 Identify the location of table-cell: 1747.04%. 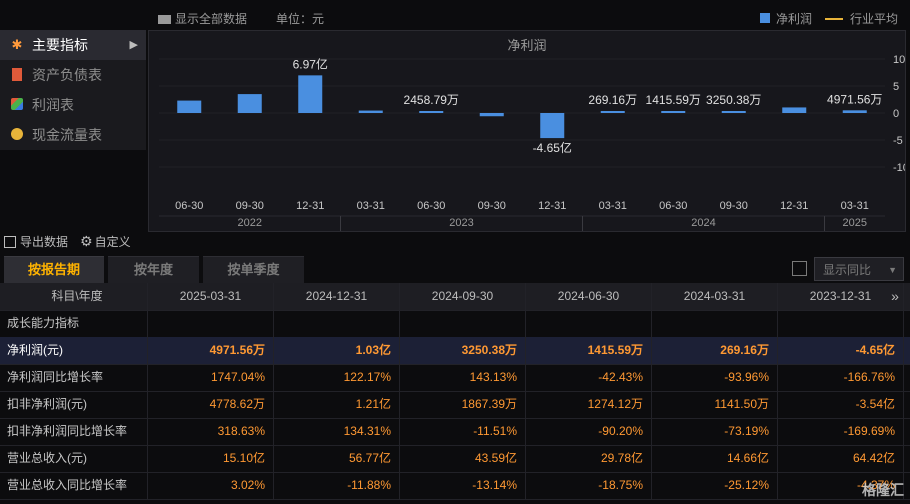
(211, 377).